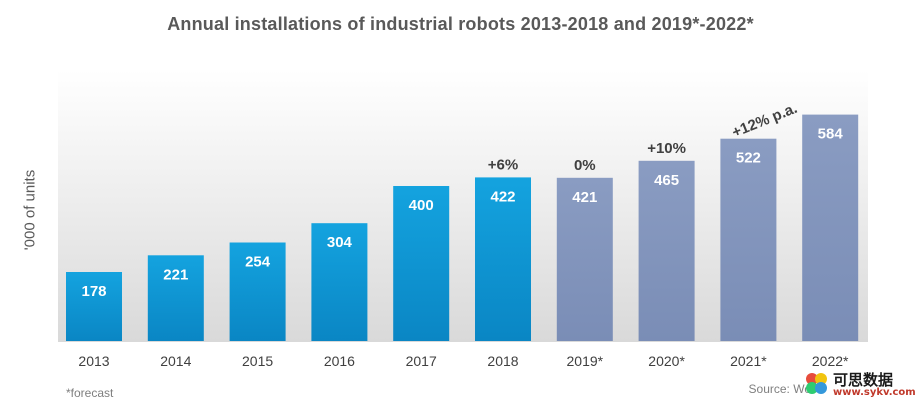 This screenshot has height=403, width=921. What do you see at coordinates (748, 239) in the screenshot?
I see `bar-2021` at bounding box center [748, 239].